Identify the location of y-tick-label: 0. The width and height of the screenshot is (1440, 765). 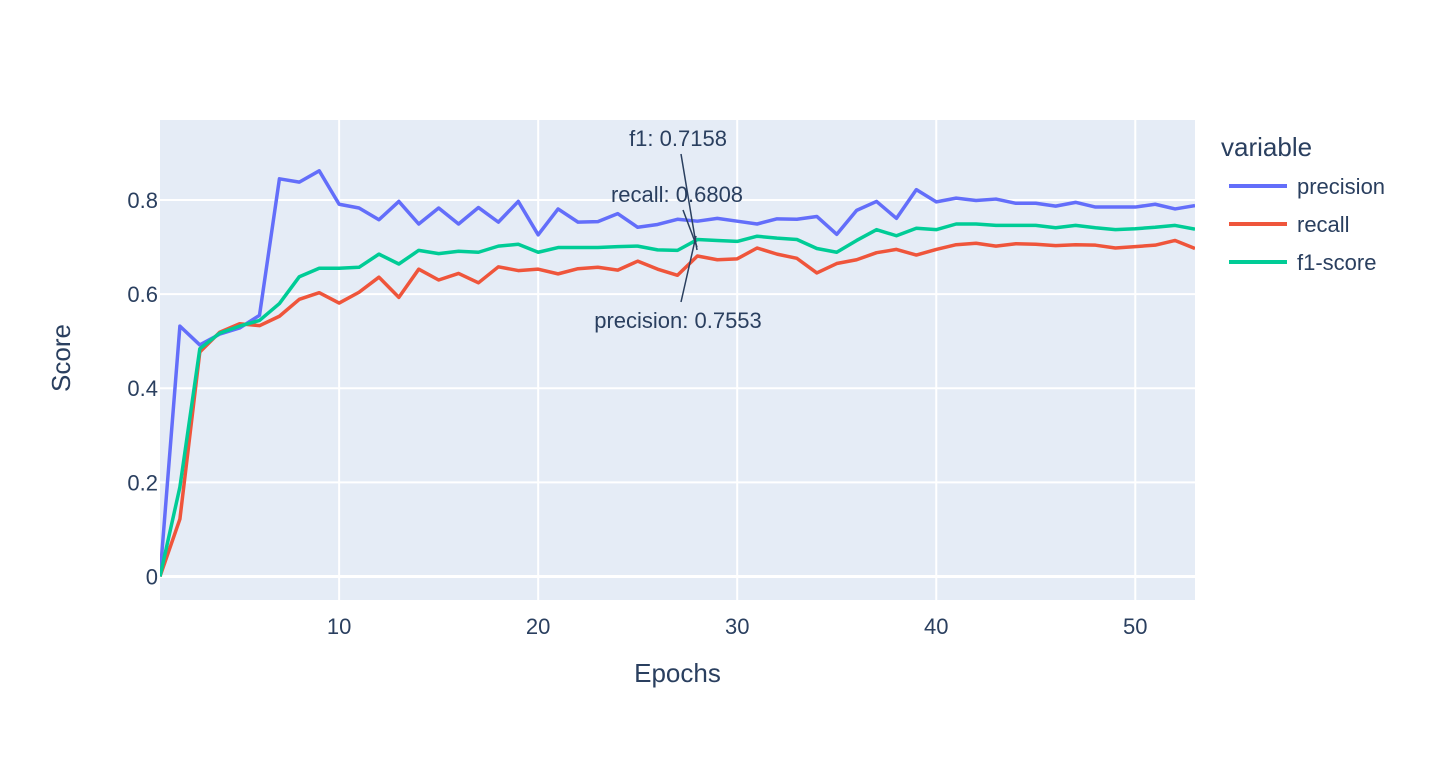
(152, 576).